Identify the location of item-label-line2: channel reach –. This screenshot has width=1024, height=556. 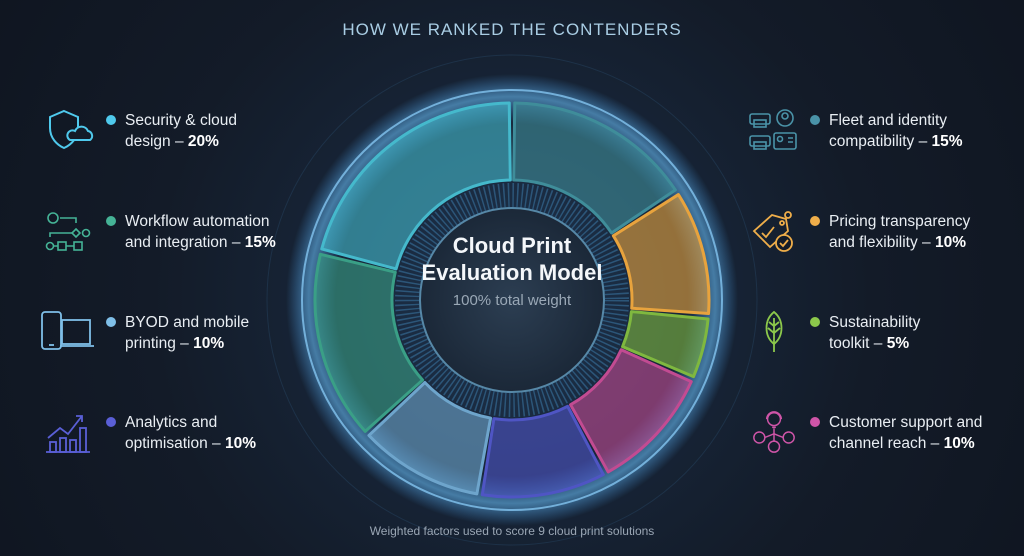
(886, 443).